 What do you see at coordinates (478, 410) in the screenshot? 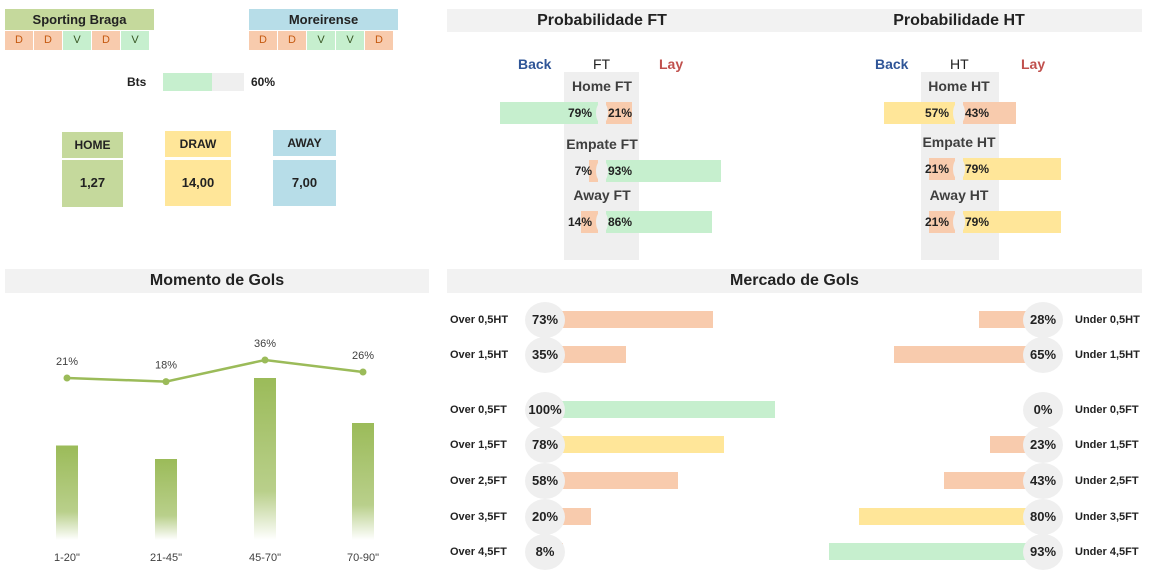
I see `over-label: Over 0,5FT` at bounding box center [478, 410].